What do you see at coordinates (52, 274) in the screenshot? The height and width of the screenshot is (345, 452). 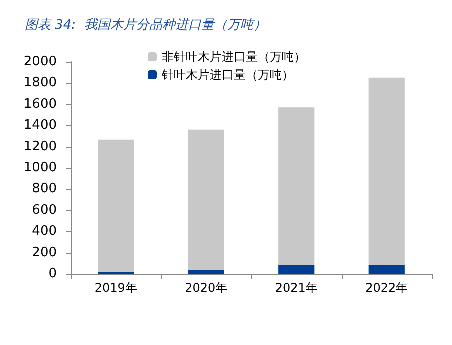 I see `y-tick-label: 0` at bounding box center [52, 274].